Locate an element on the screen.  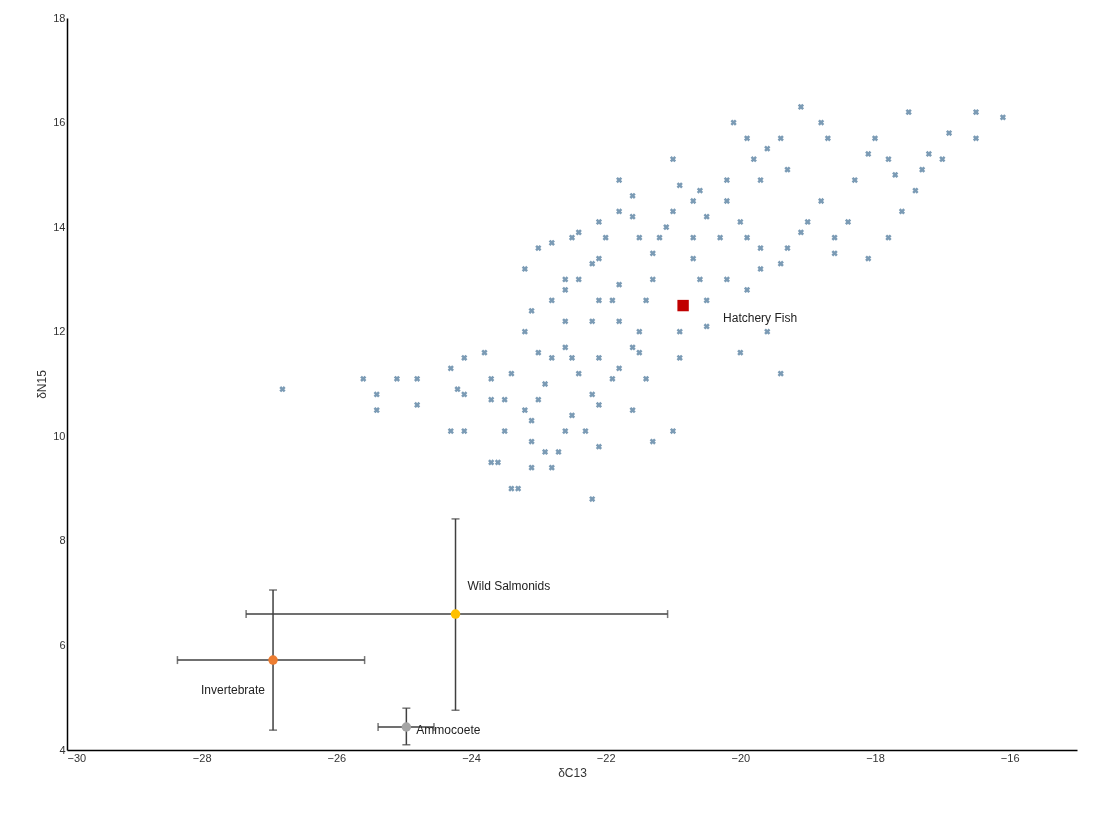
y-tick-label: 6 is located at coordinates (62, 644).